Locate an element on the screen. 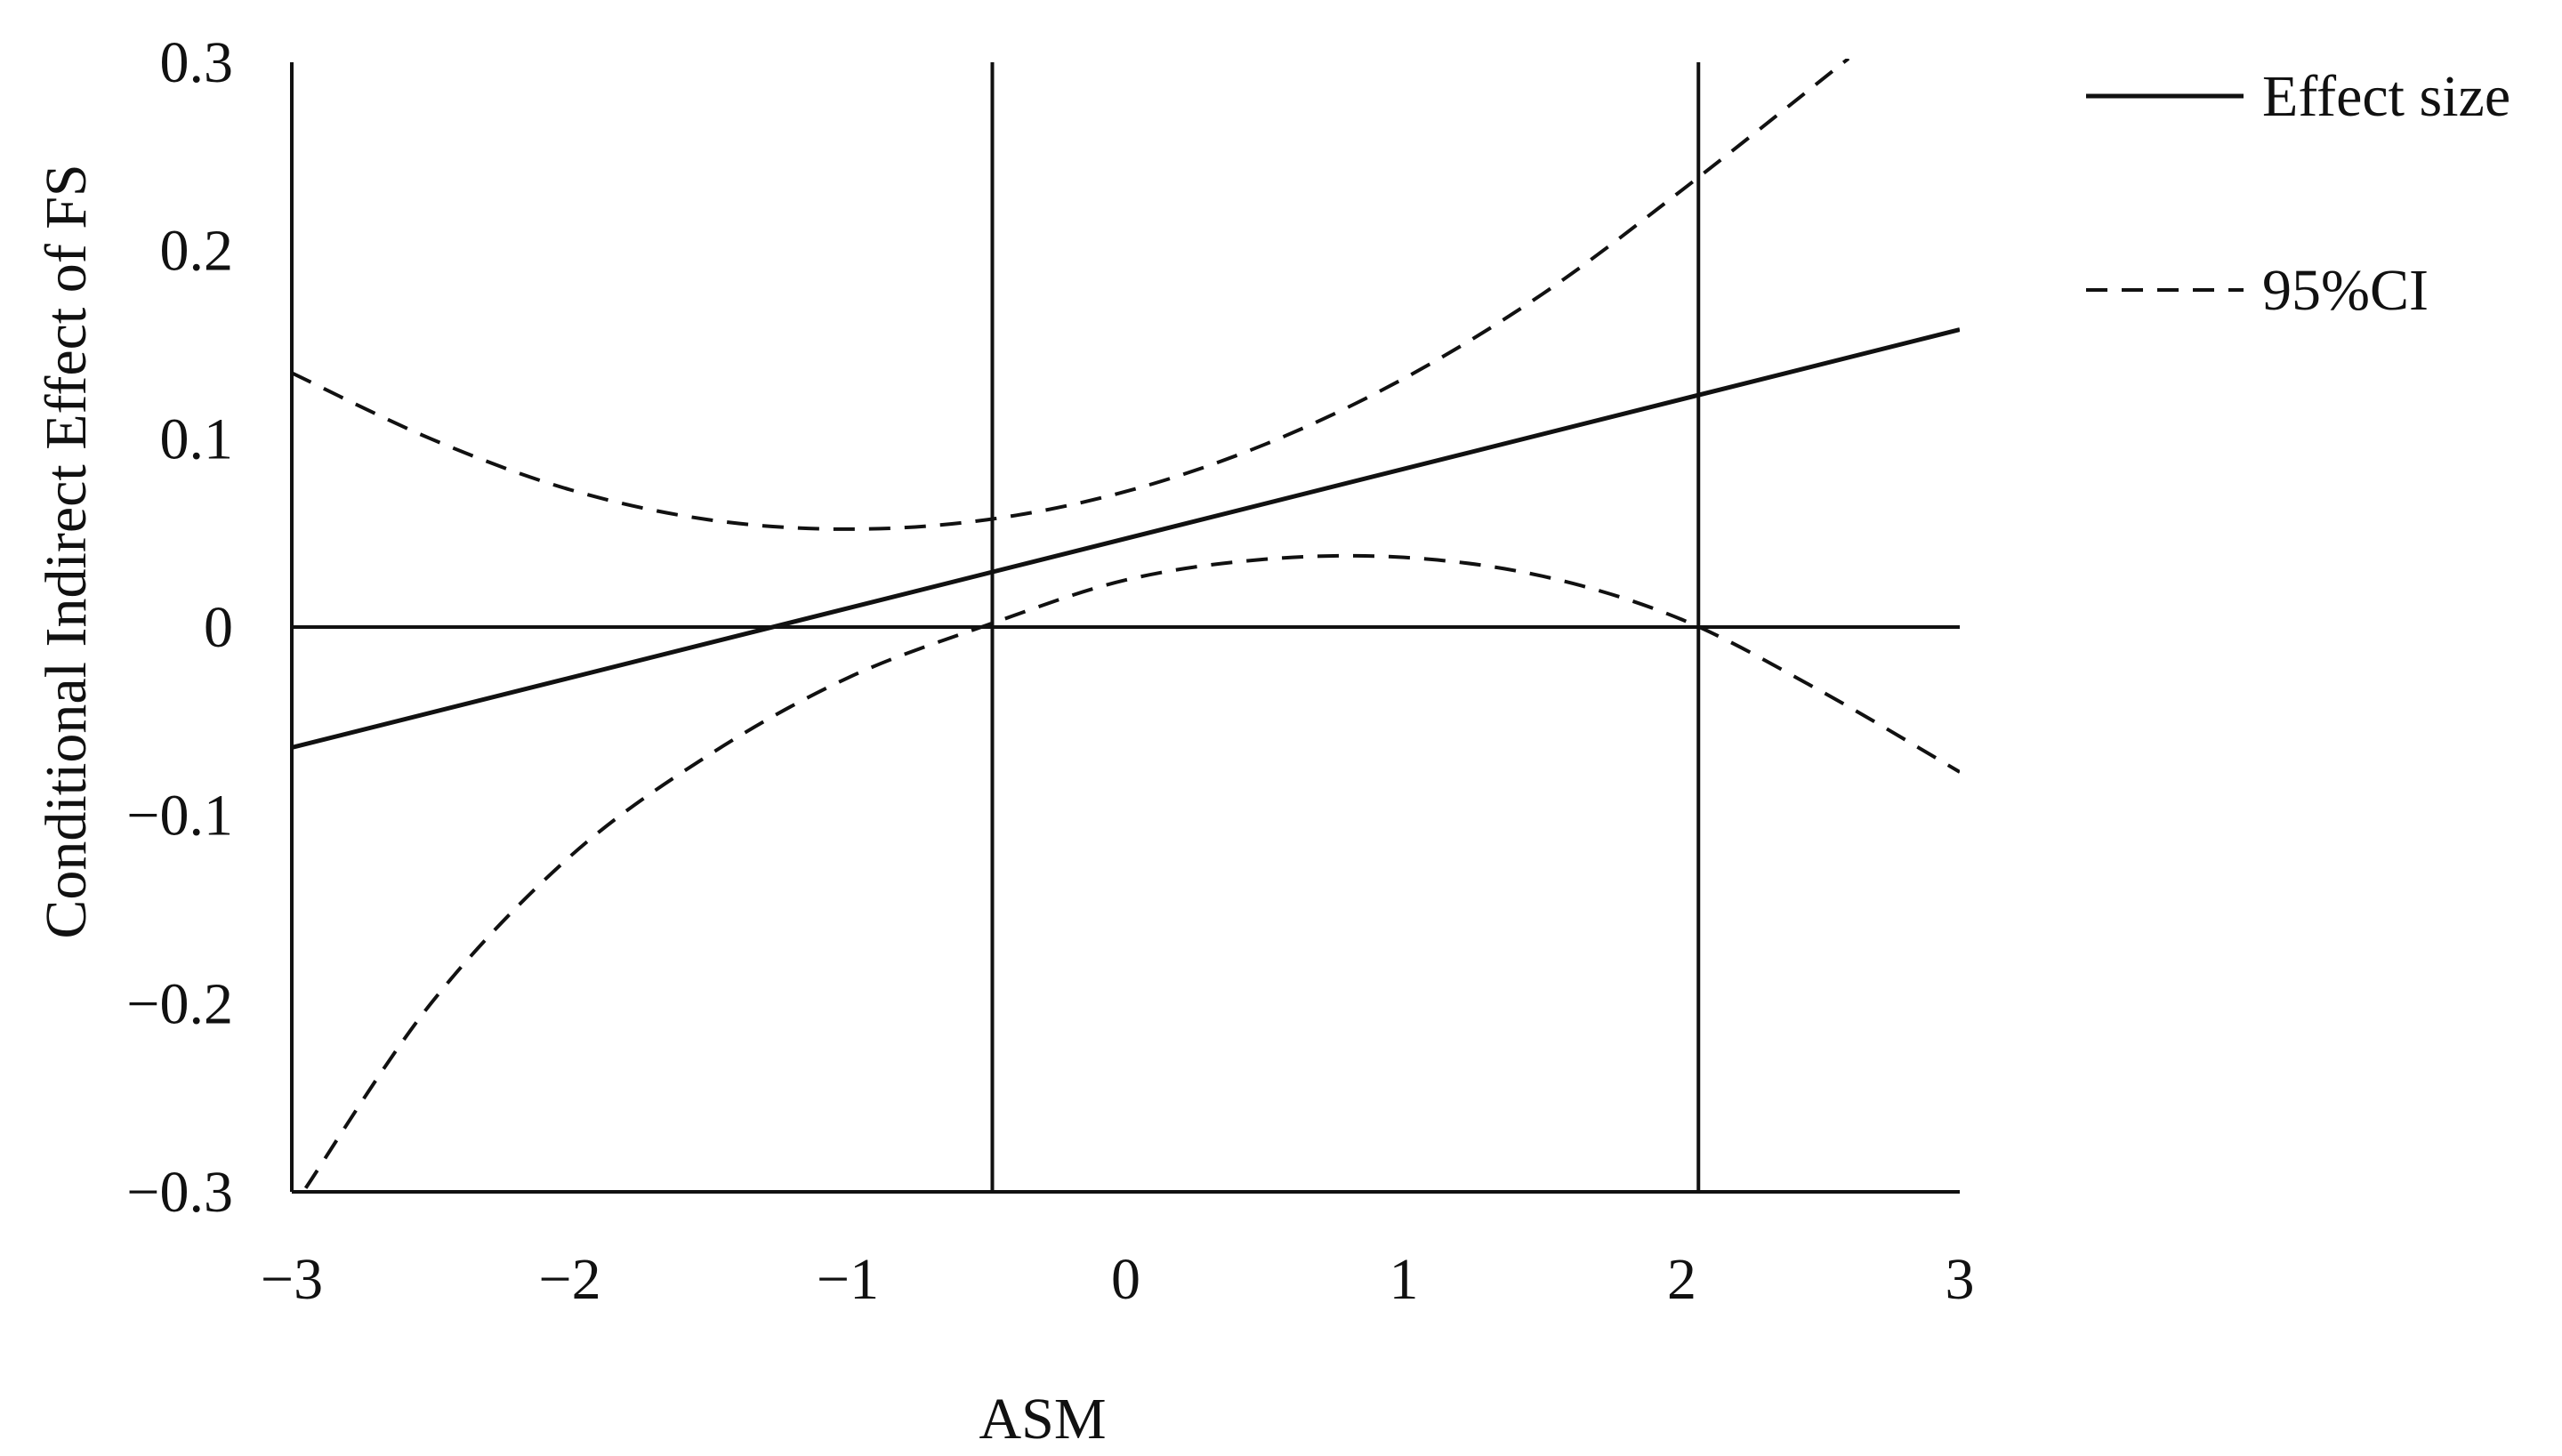 The width and height of the screenshot is (2562, 1456). y-tick-label: 0.3 is located at coordinates (197, 62).